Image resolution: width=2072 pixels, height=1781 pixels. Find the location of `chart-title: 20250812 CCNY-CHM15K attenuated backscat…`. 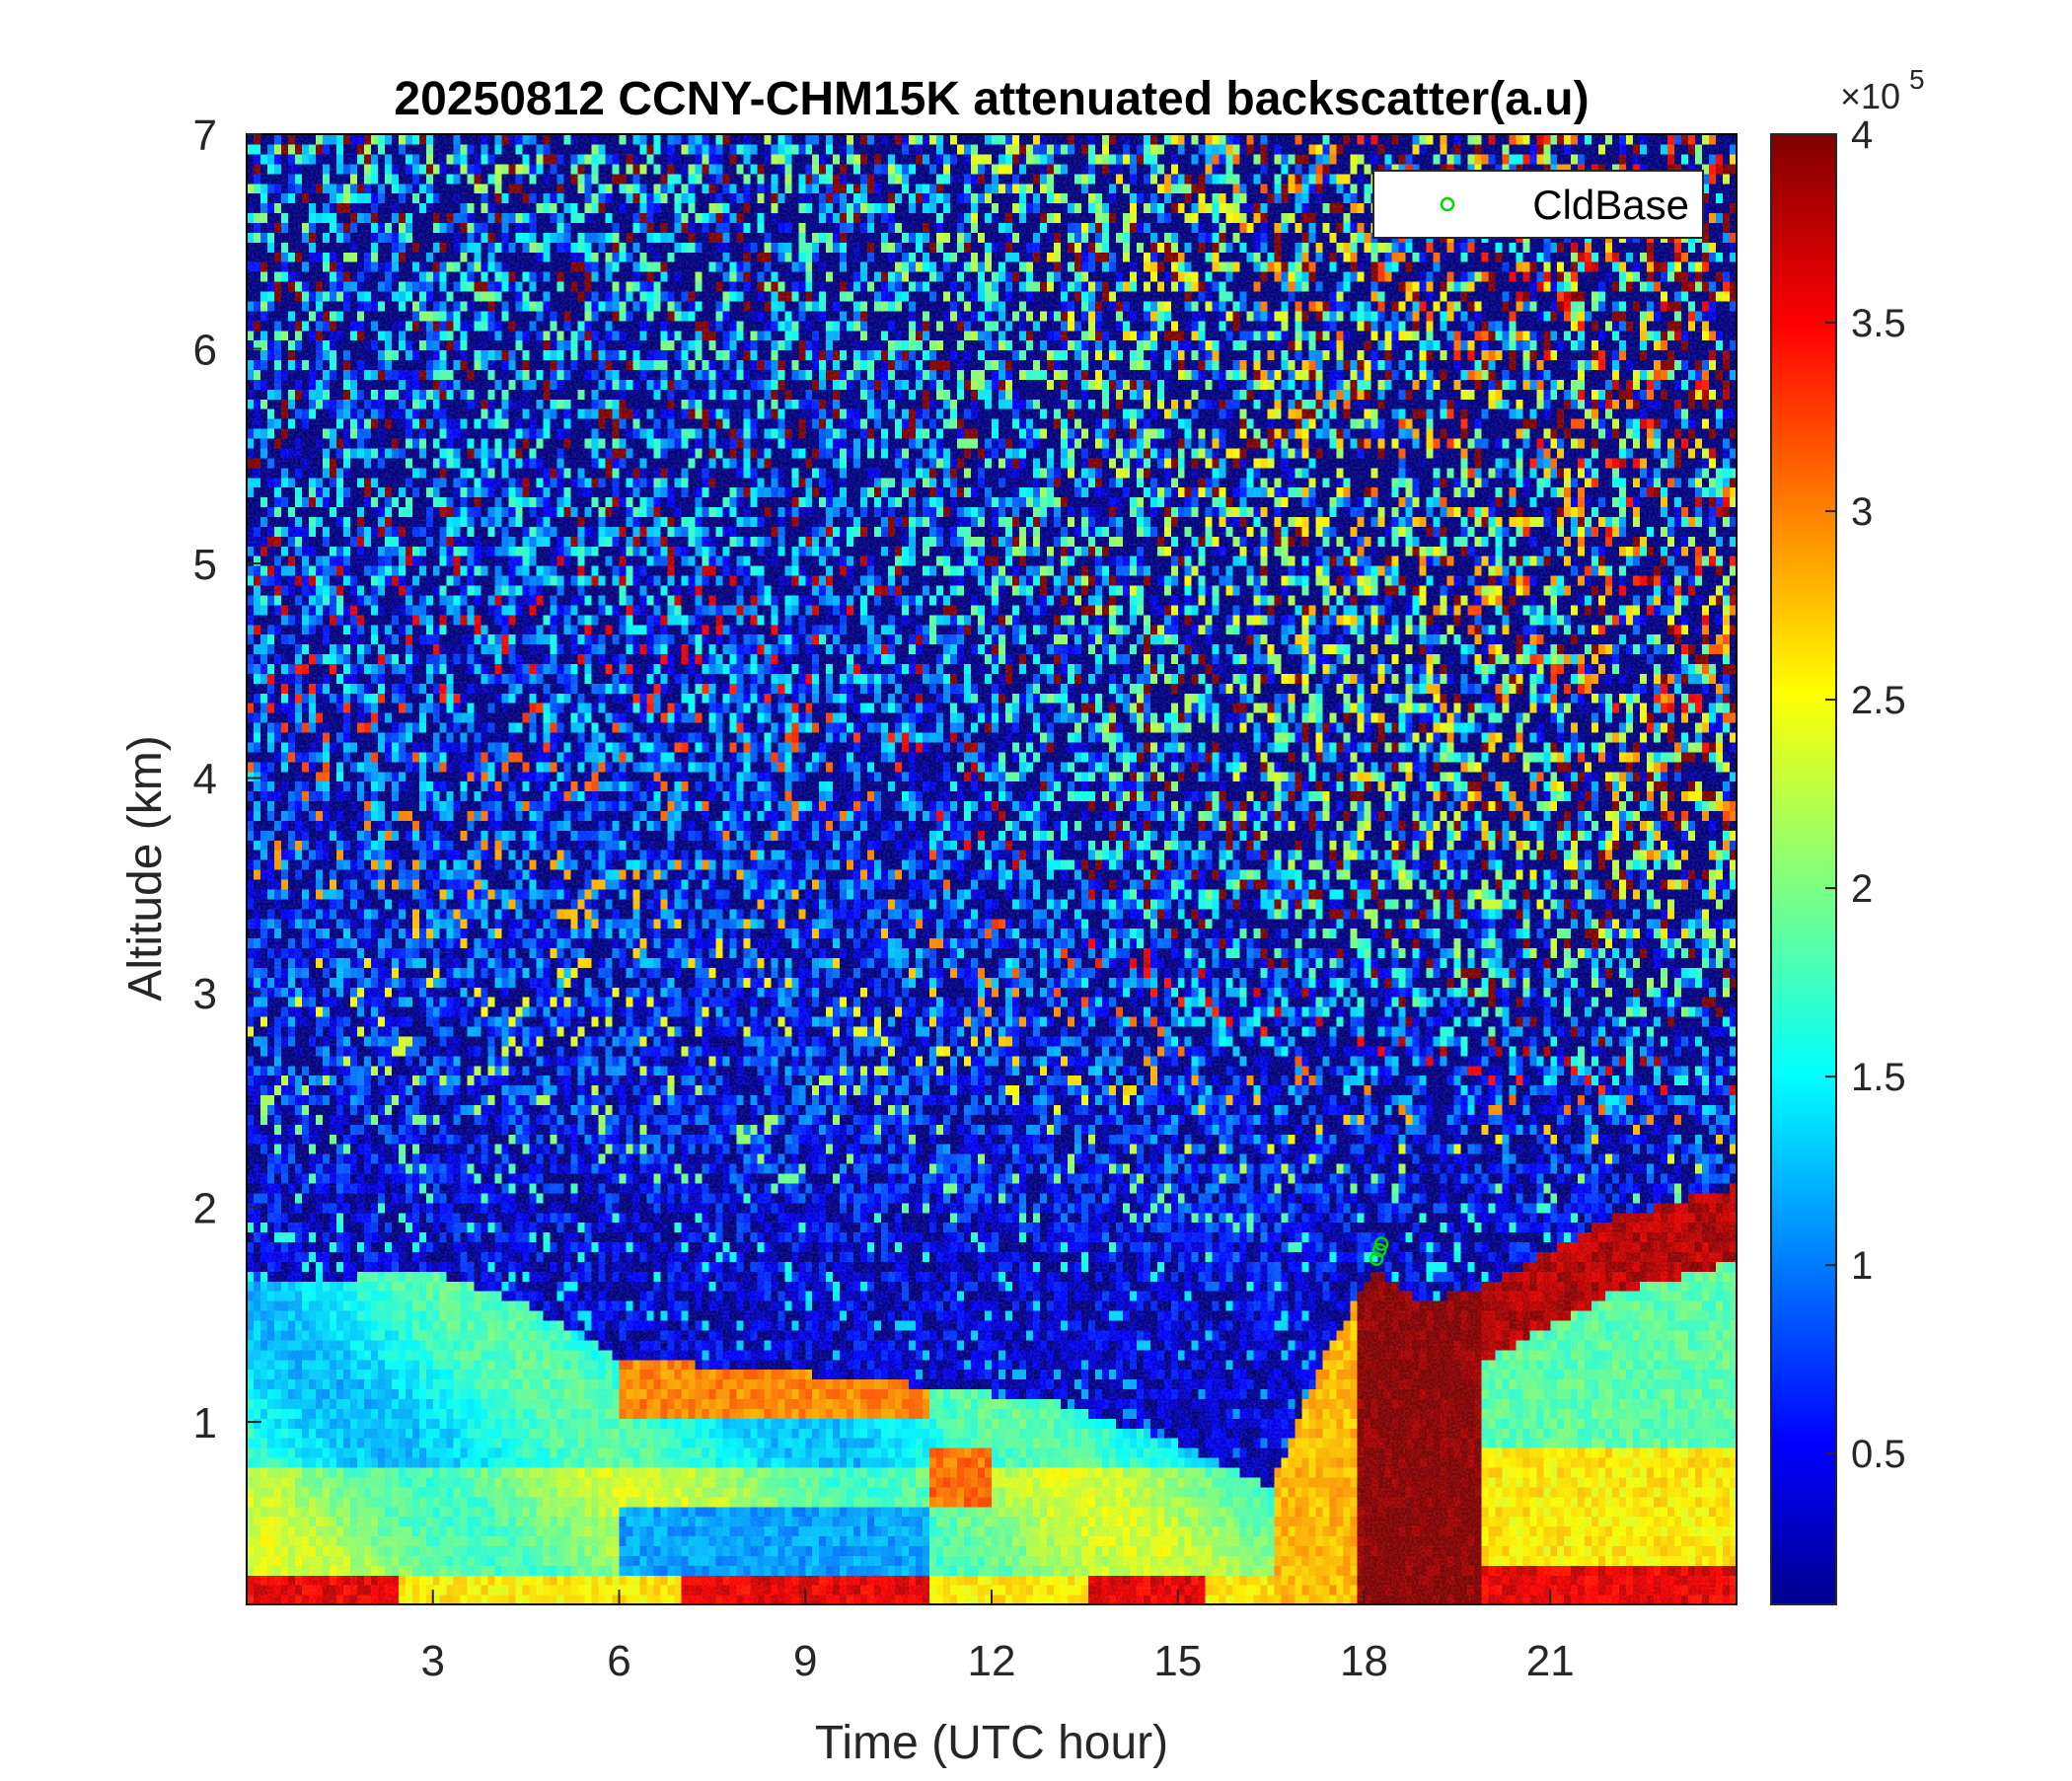

chart-title: 20250812 CCNY-CHM15K attenuated backscat… is located at coordinates (992, 99).